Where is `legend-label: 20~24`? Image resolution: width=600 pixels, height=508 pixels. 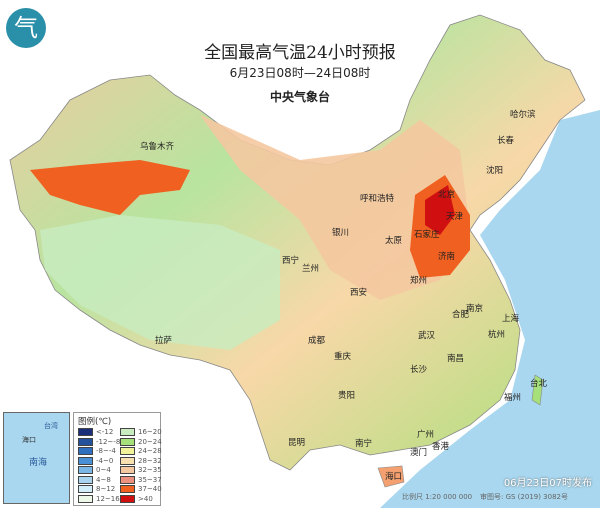
legend-label: 20~24 is located at coordinates (150, 441).